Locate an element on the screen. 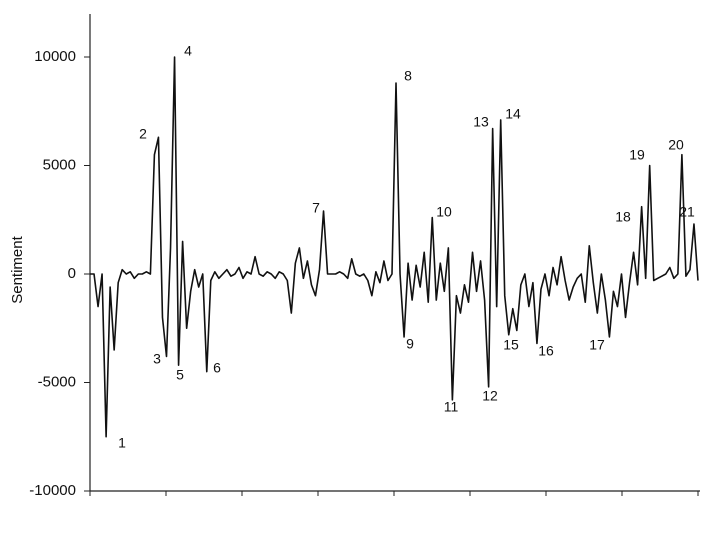  annotation: 15 is located at coordinates (511, 345).